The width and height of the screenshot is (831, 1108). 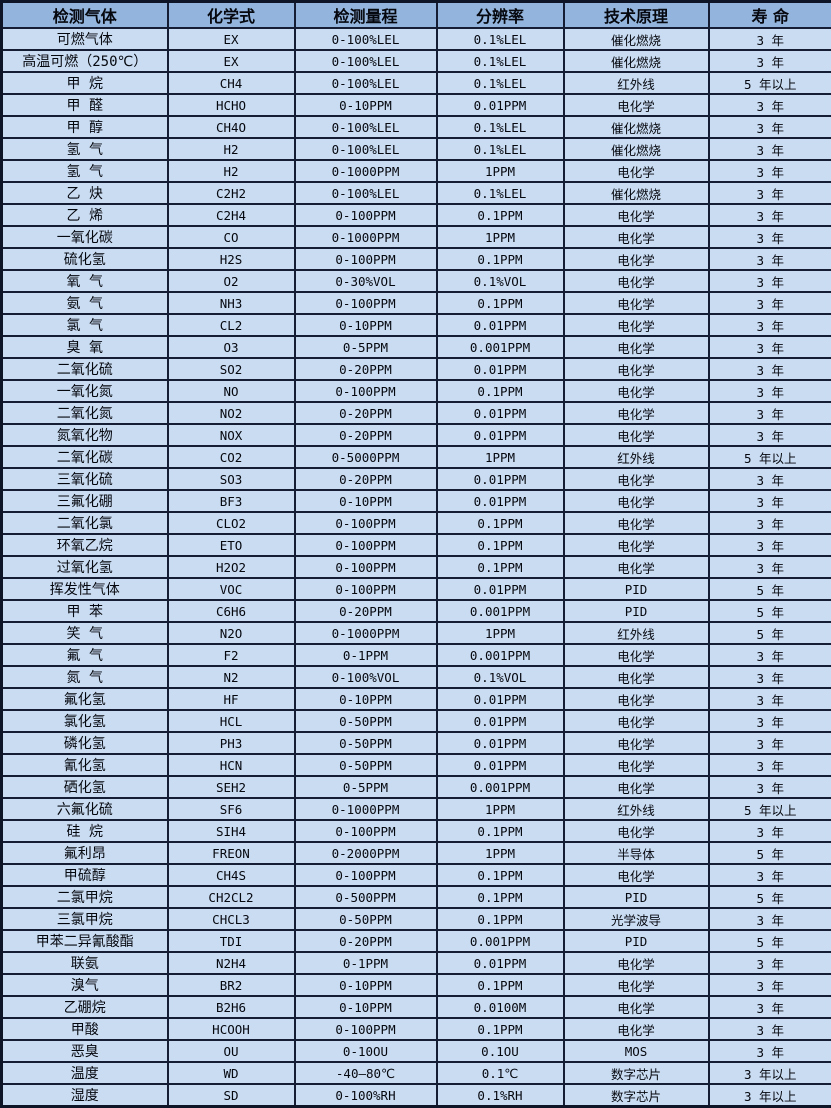 I want to click on cell-gas-name: 硫化氢, so click(x=85, y=259).